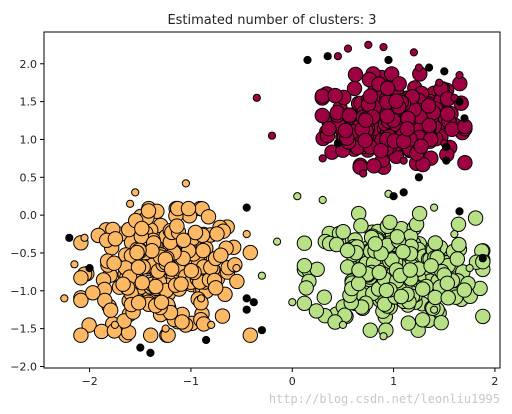  What do you see at coordinates (27, 215) in the screenshot?
I see `y-axis: −2.0 −1.5 −1.0 −0.5 0.0 0.5 1.0 1.5 2.0` at bounding box center [27, 215].